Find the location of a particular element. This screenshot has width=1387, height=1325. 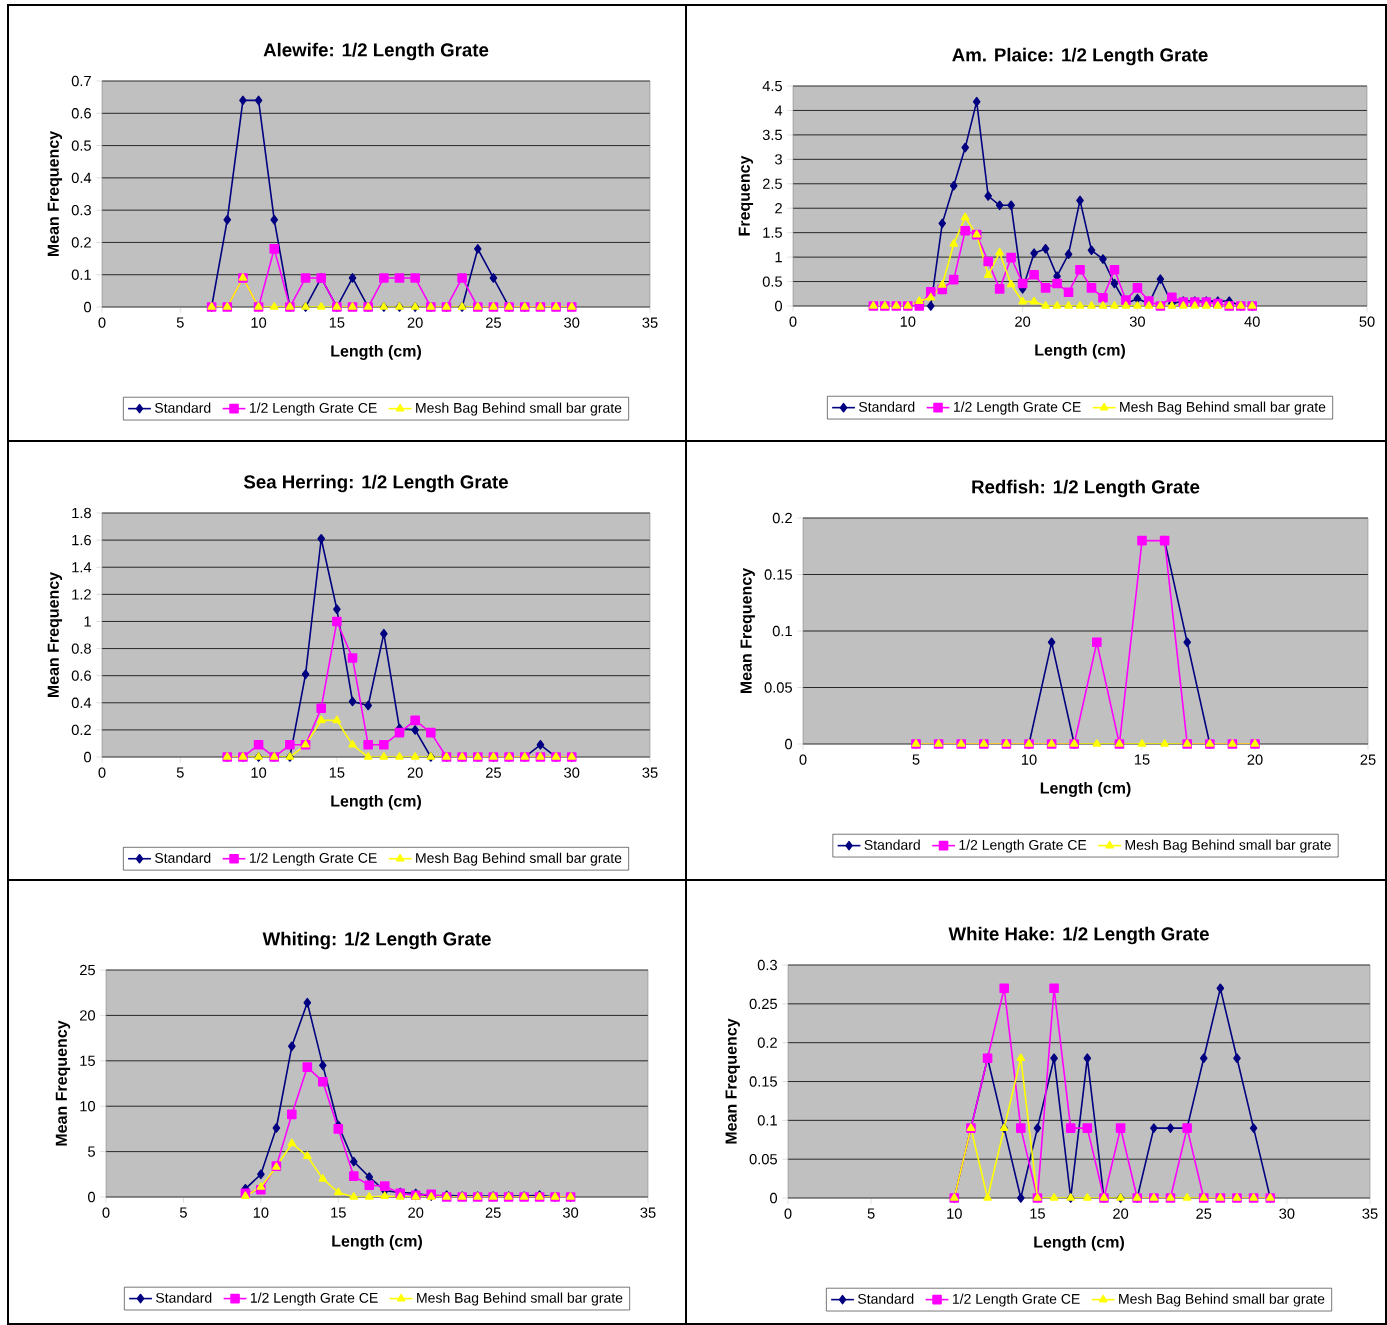

y-tick-label: 15 is located at coordinates (87, 1060).